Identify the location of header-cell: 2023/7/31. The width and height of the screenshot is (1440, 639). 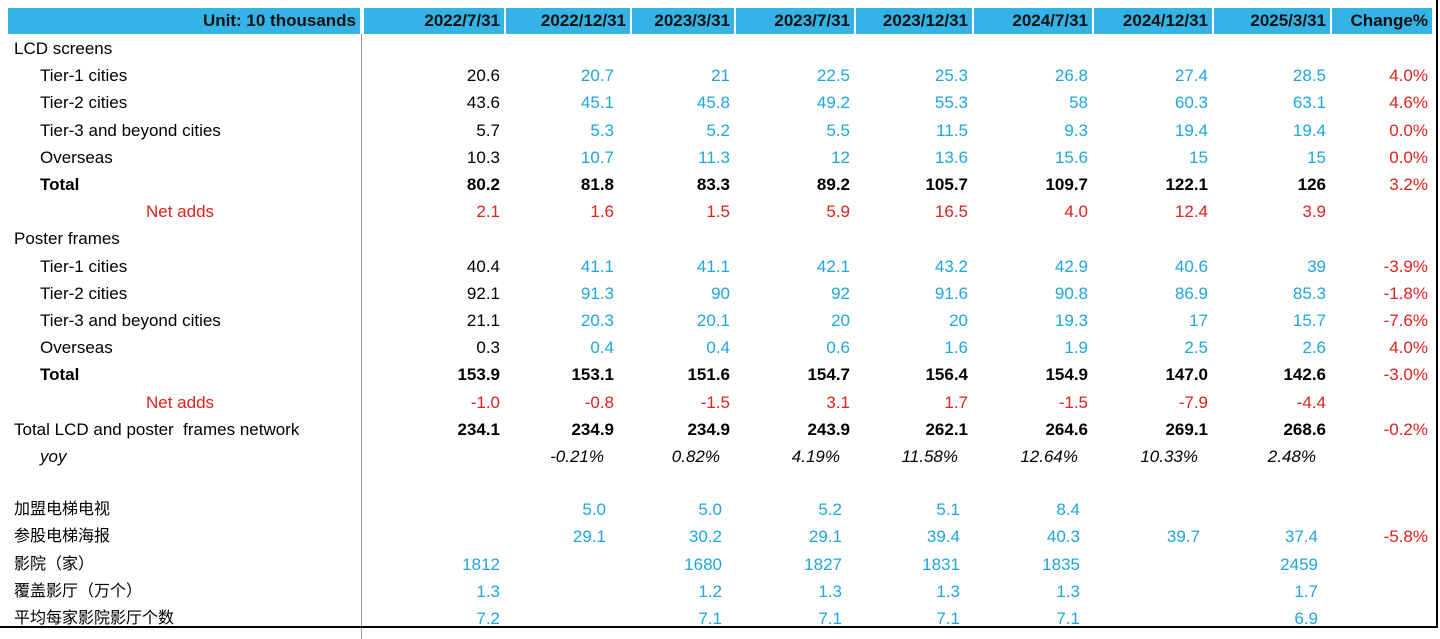
(795, 21).